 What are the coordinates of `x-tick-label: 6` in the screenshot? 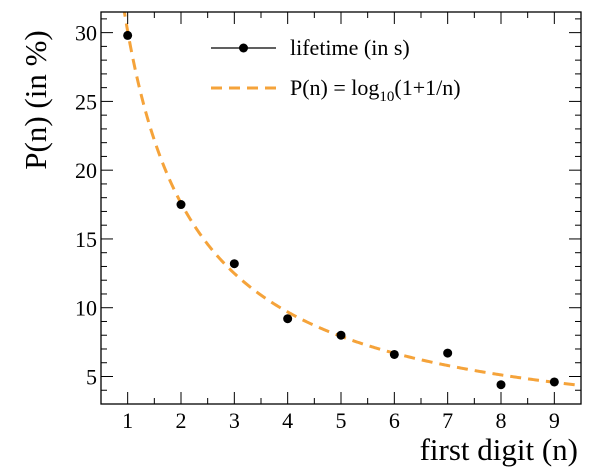 It's located at (394, 420).